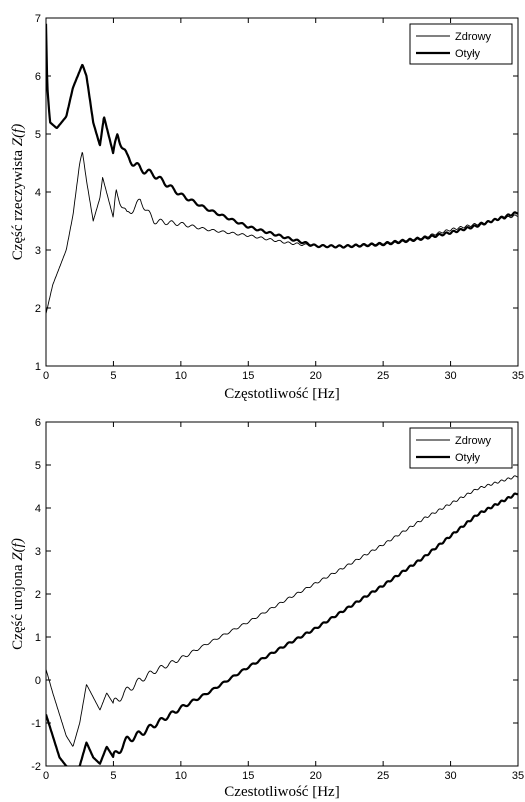  What do you see at coordinates (38, 681) in the screenshot?
I see `y-tick-label: 0` at bounding box center [38, 681].